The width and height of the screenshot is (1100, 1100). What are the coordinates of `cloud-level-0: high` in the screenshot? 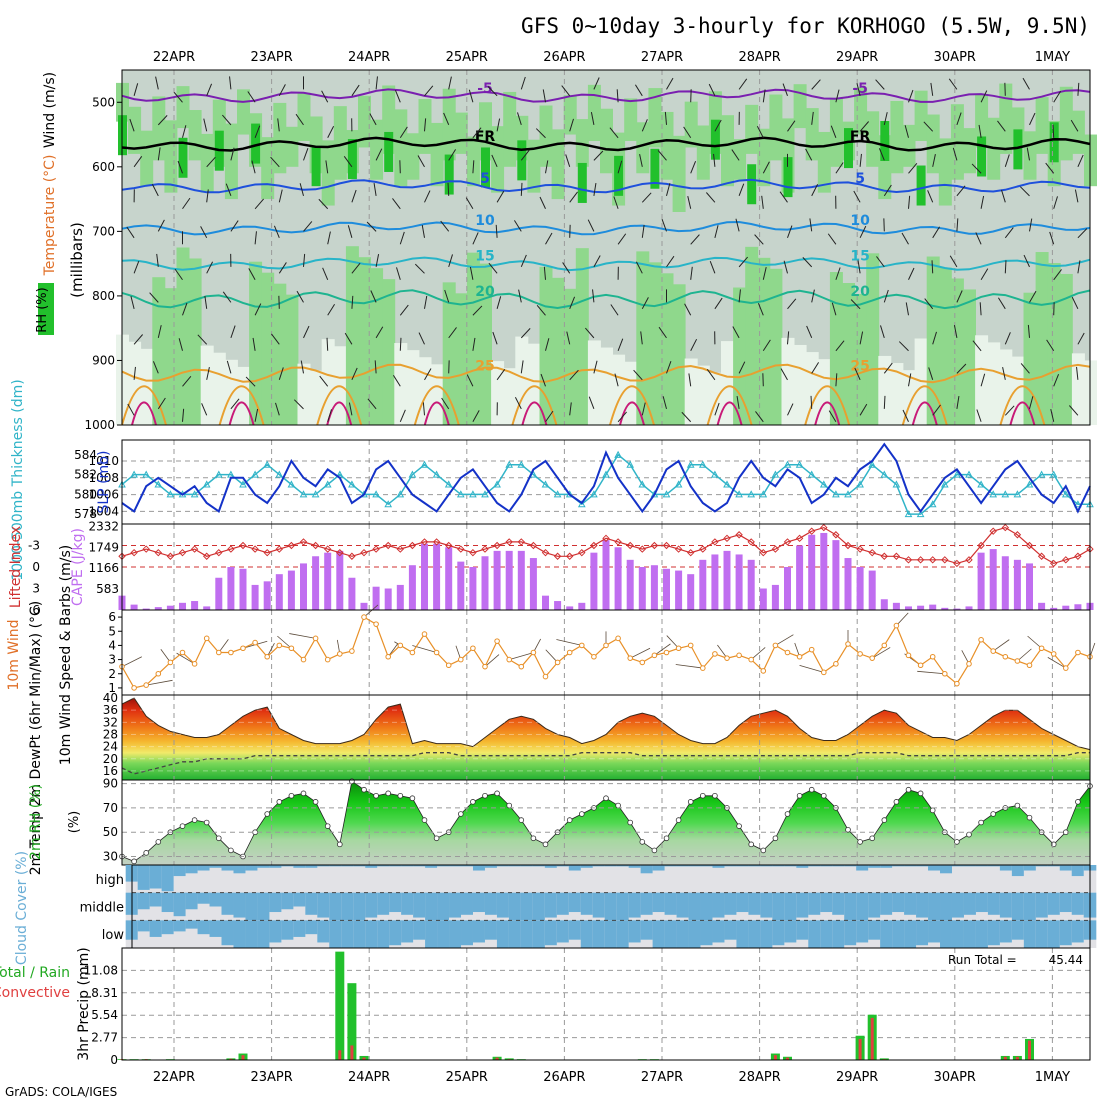 It's located at (110, 880).